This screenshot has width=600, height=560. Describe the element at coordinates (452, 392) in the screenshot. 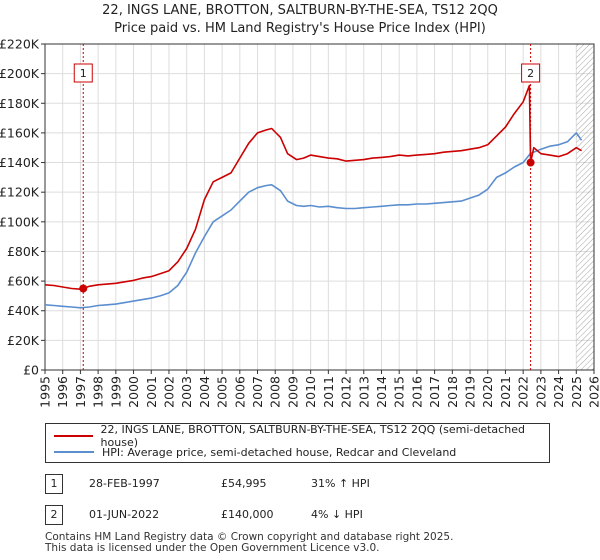

I see `x-tick-label: 2018` at that location.